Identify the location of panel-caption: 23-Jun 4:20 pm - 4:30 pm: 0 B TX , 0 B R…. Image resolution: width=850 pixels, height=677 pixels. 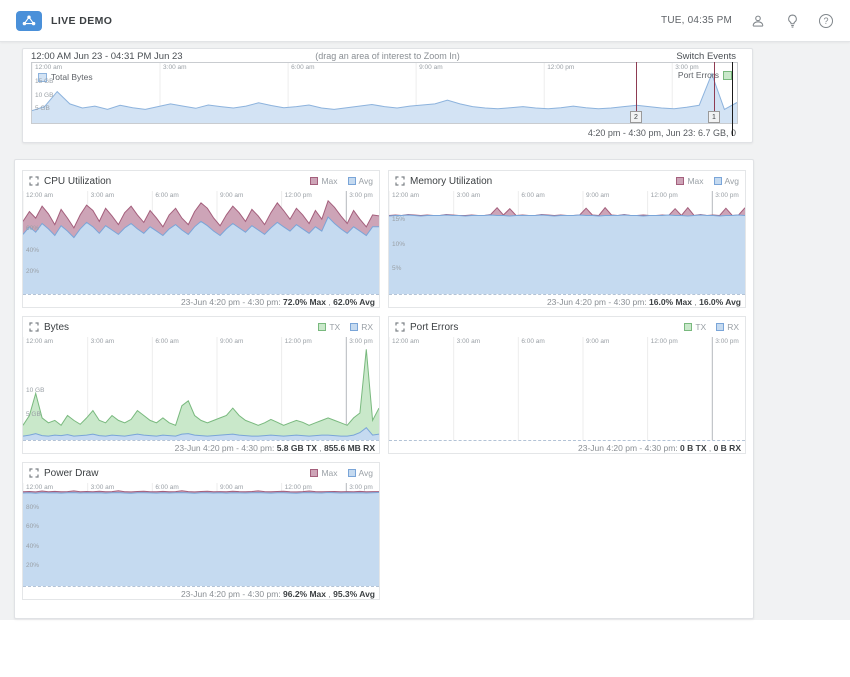
(567, 446).